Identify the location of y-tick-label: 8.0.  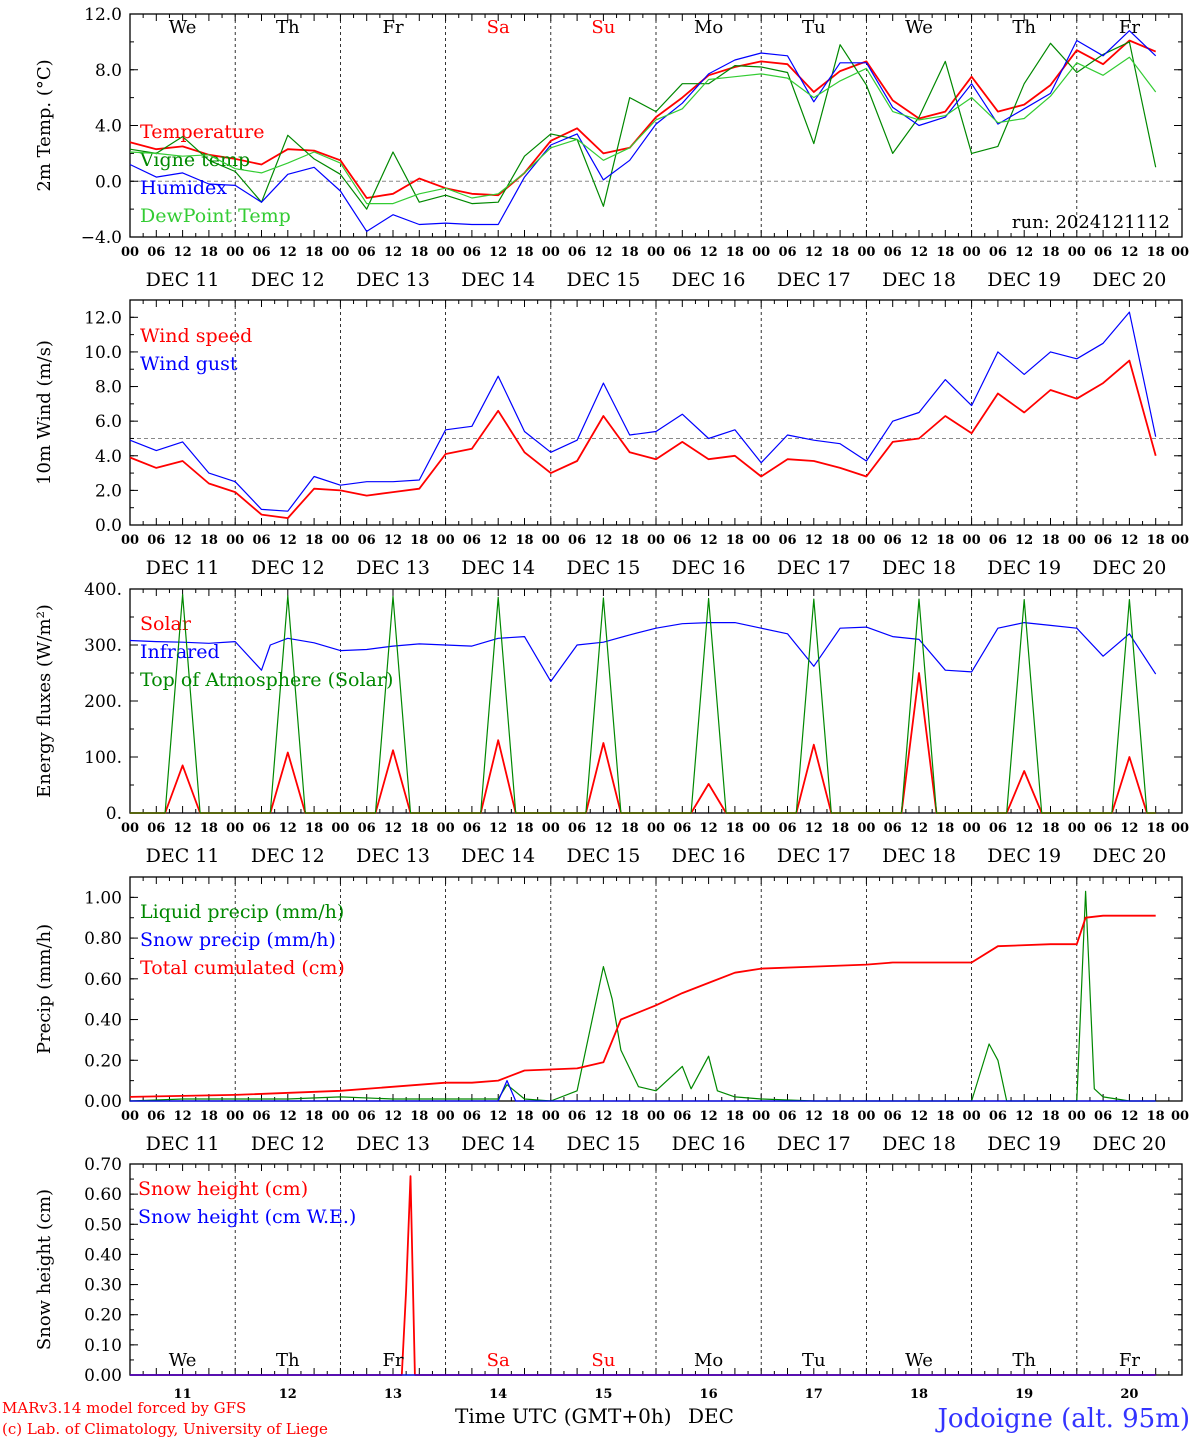
(108, 388).